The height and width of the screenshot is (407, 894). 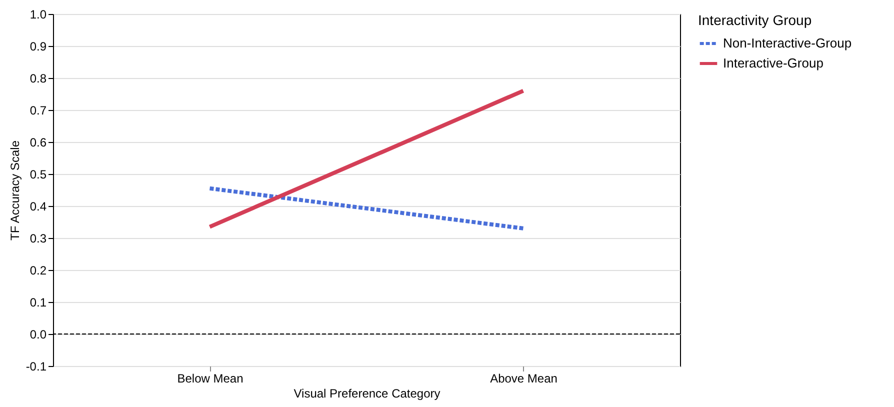 I want to click on y-tick-label: 0.9, so click(x=38, y=47).